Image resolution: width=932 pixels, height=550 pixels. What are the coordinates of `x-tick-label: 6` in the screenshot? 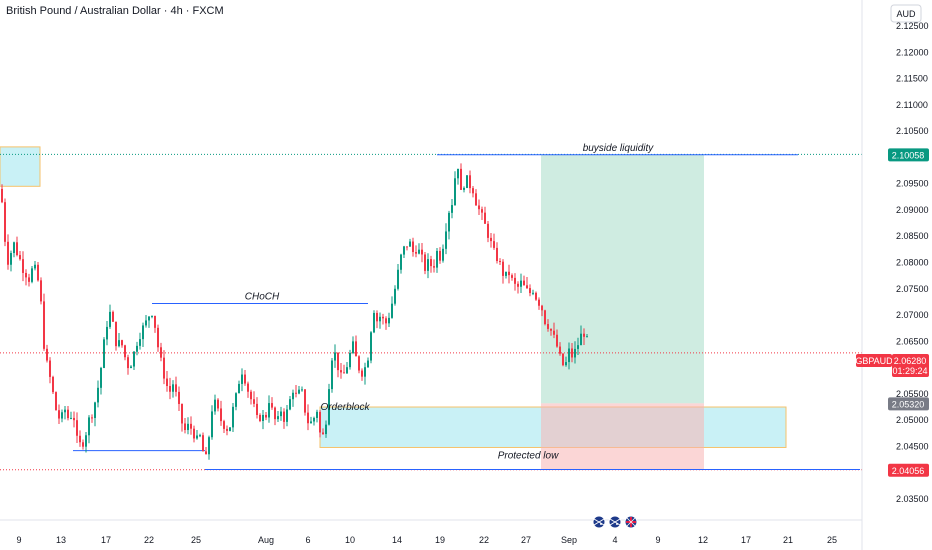 It's located at (307, 540).